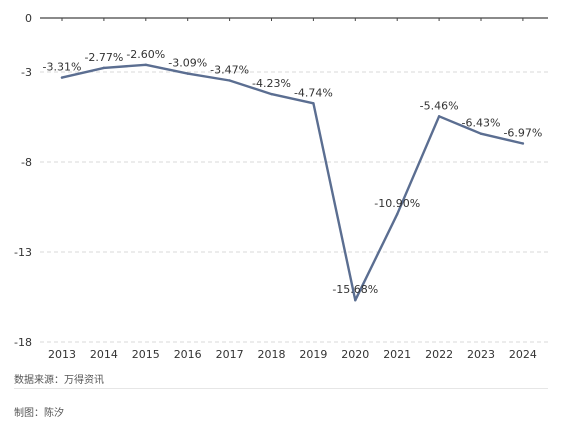  Describe the element at coordinates (187, 63) in the screenshot. I see `data-label: -3.09%` at that location.